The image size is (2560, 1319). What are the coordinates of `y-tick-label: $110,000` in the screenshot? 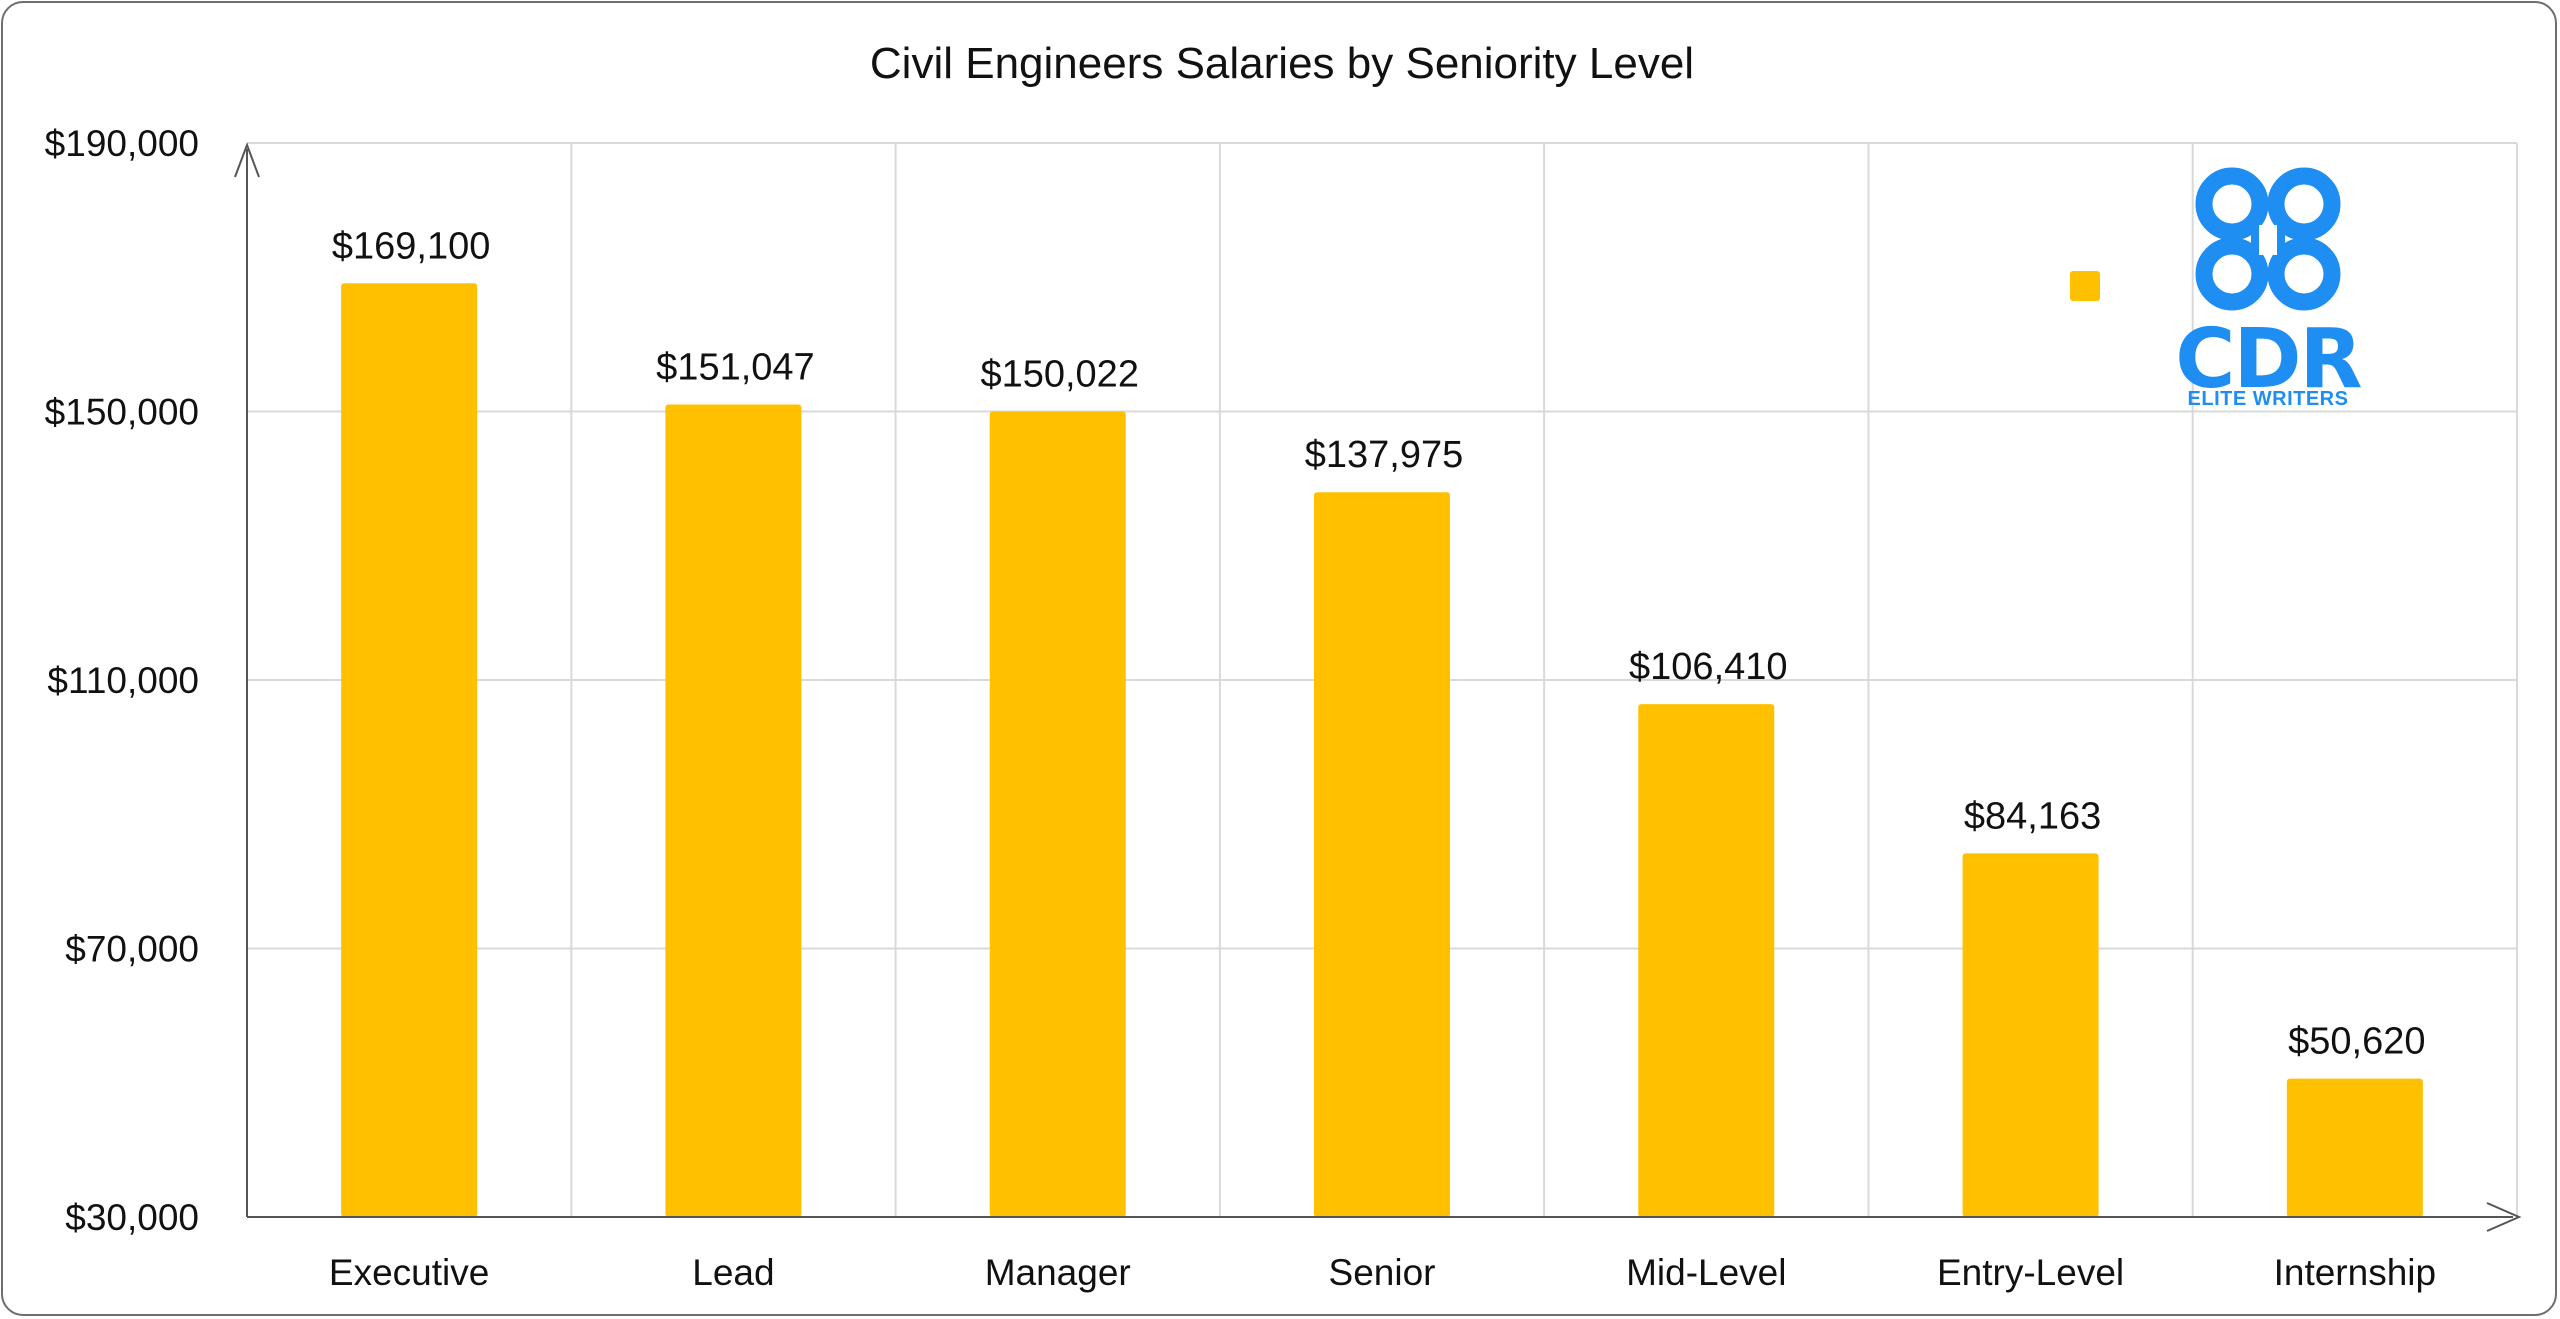 It's located at (123, 680).